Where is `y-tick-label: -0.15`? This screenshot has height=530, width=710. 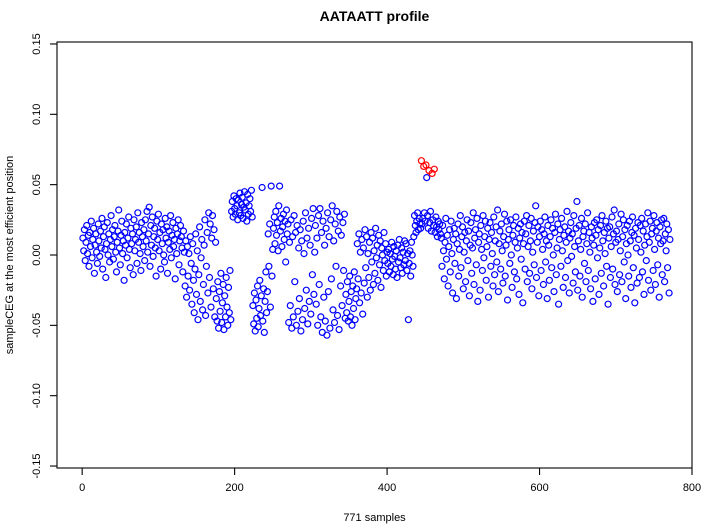
y-tick-label: -0.15 is located at coordinates (37, 465).